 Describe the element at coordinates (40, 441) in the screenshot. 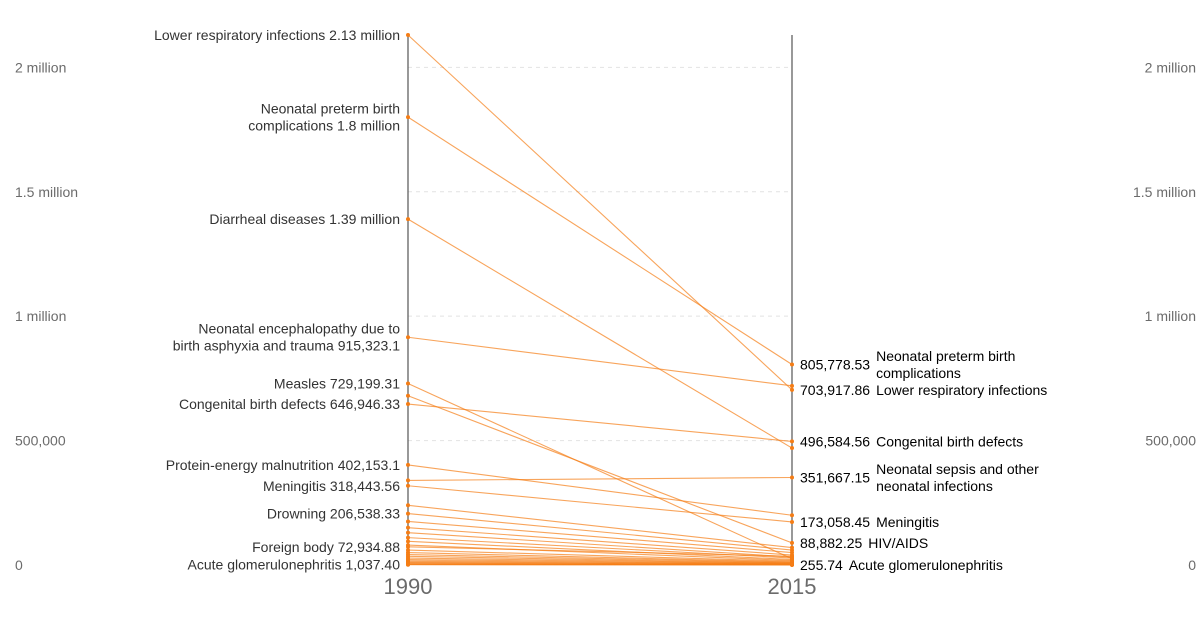

I see `y-tick-label-left: 500,000` at that location.